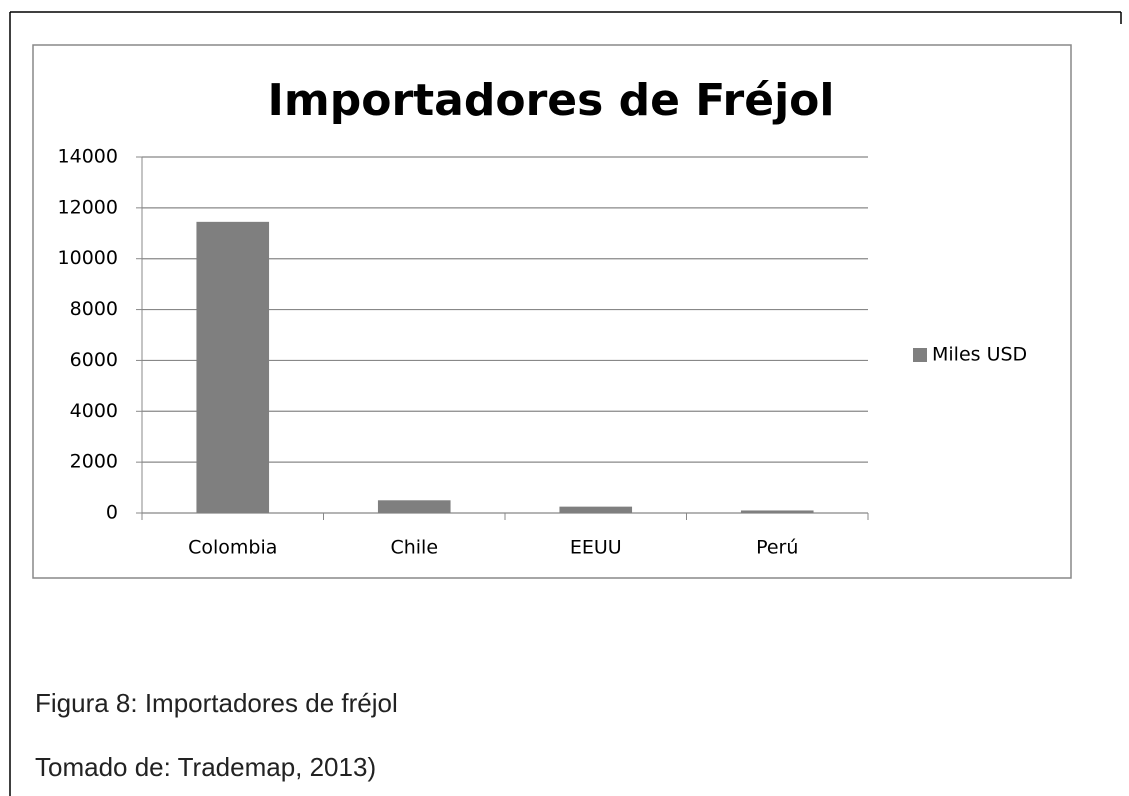 The height and width of the screenshot is (796, 1129). I want to click on y-tick-label: 4000, so click(94, 411).